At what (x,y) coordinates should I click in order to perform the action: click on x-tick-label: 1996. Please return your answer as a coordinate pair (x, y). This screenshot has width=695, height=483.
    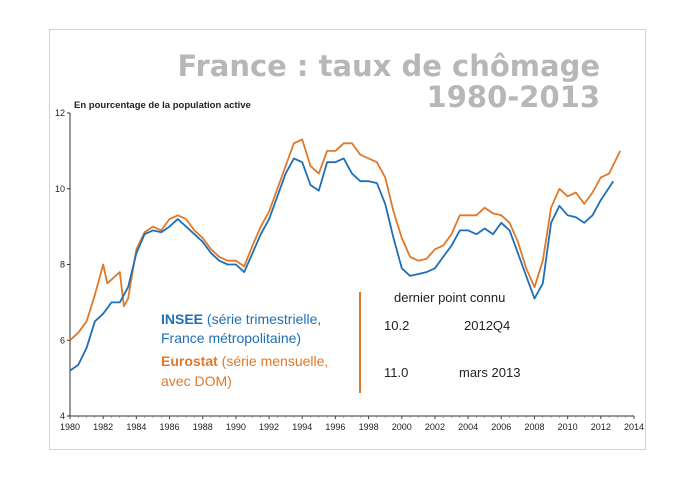
    Looking at the image, I should click on (335, 427).